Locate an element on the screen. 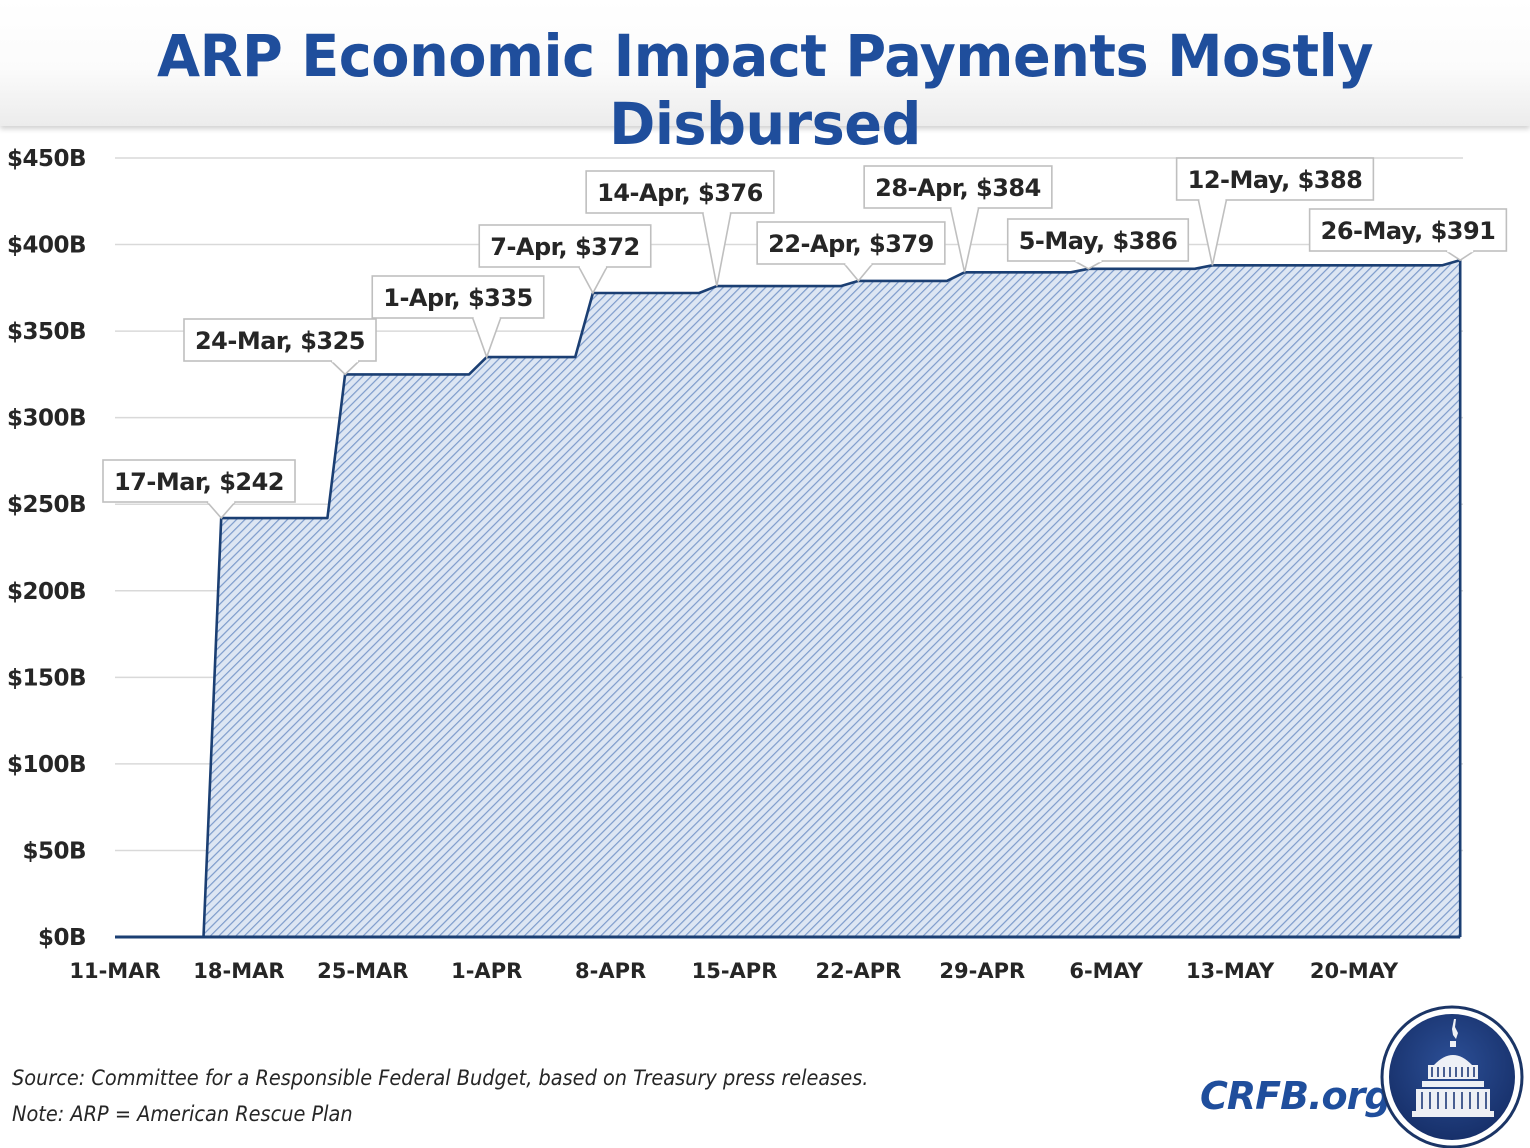 This screenshot has width=1530, height=1148. x-tick-label: 1-APR is located at coordinates (486, 971).